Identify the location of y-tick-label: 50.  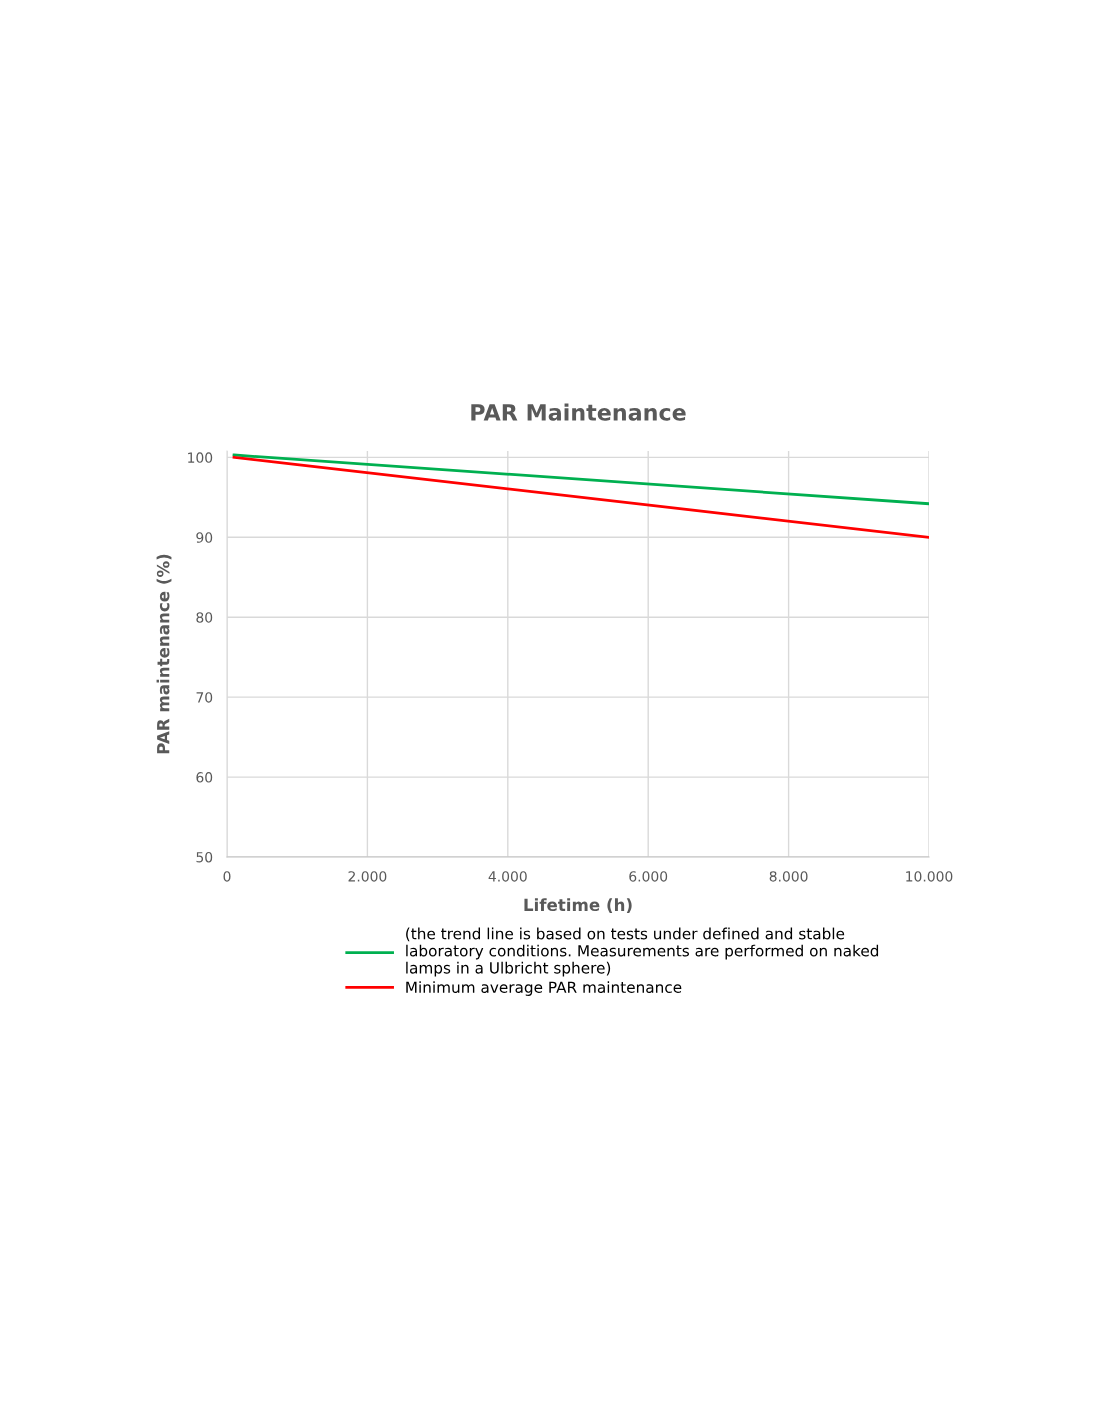
(204, 857).